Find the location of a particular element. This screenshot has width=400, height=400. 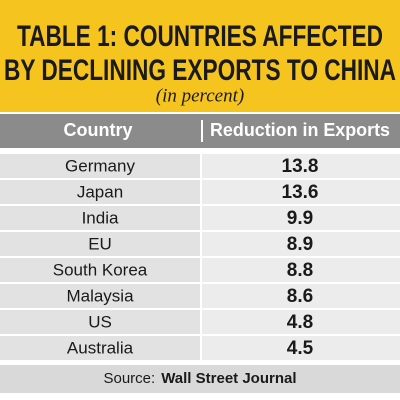

country-name: Japan is located at coordinates (100, 191).